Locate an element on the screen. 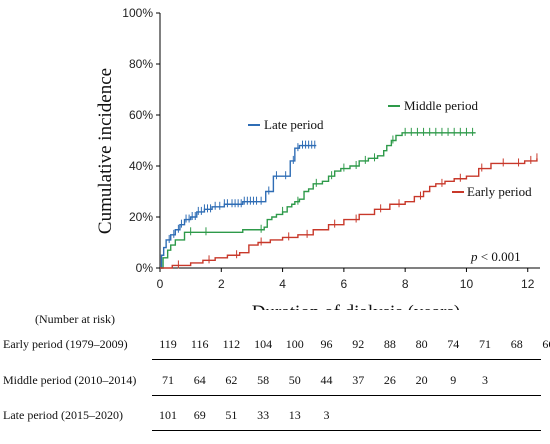 This screenshot has height=444, width=550. risk-value: 74 is located at coordinates (453, 344).